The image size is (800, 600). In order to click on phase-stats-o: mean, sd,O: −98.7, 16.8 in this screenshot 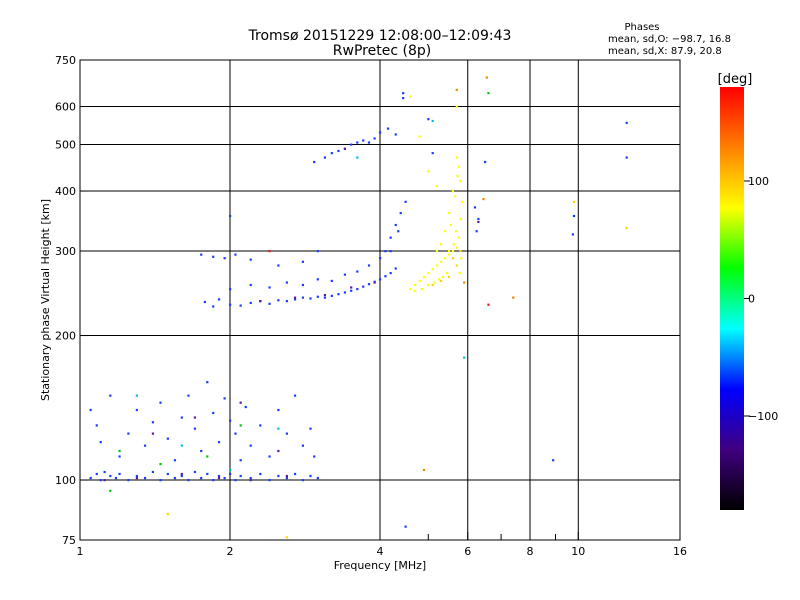, I will do `click(669, 39)`.